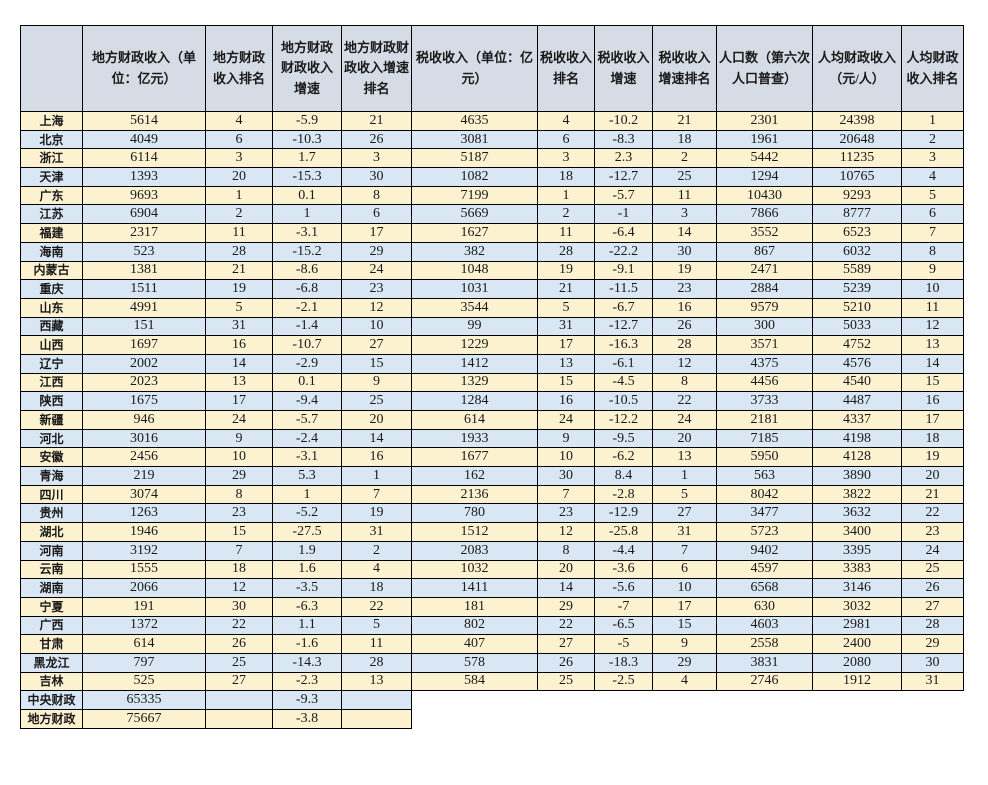  Describe the element at coordinates (51, 289) in the screenshot. I see `province-name-cell: 重庆` at that location.